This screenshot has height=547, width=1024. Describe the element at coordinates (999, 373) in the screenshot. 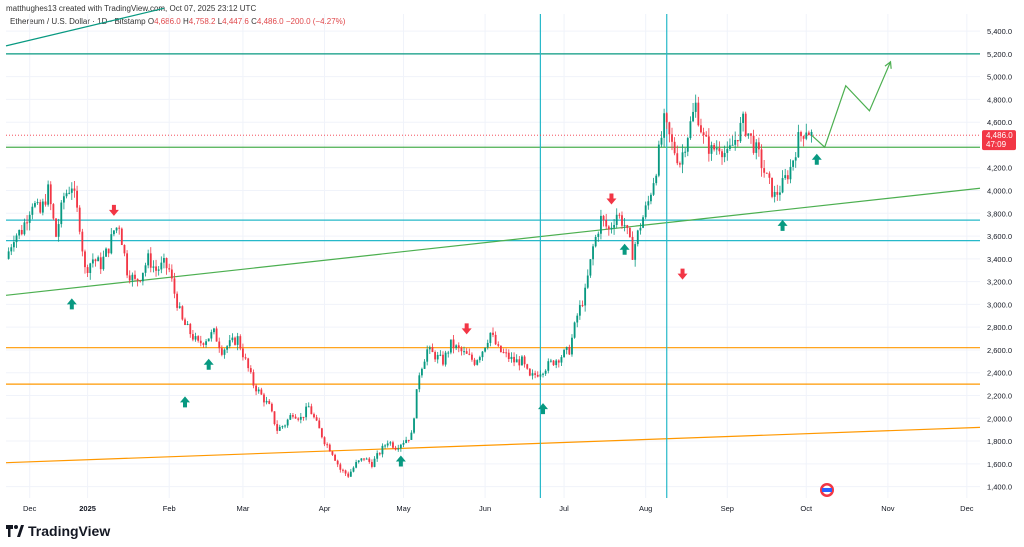

I see `y-tick-label: 2,400.0` at that location.